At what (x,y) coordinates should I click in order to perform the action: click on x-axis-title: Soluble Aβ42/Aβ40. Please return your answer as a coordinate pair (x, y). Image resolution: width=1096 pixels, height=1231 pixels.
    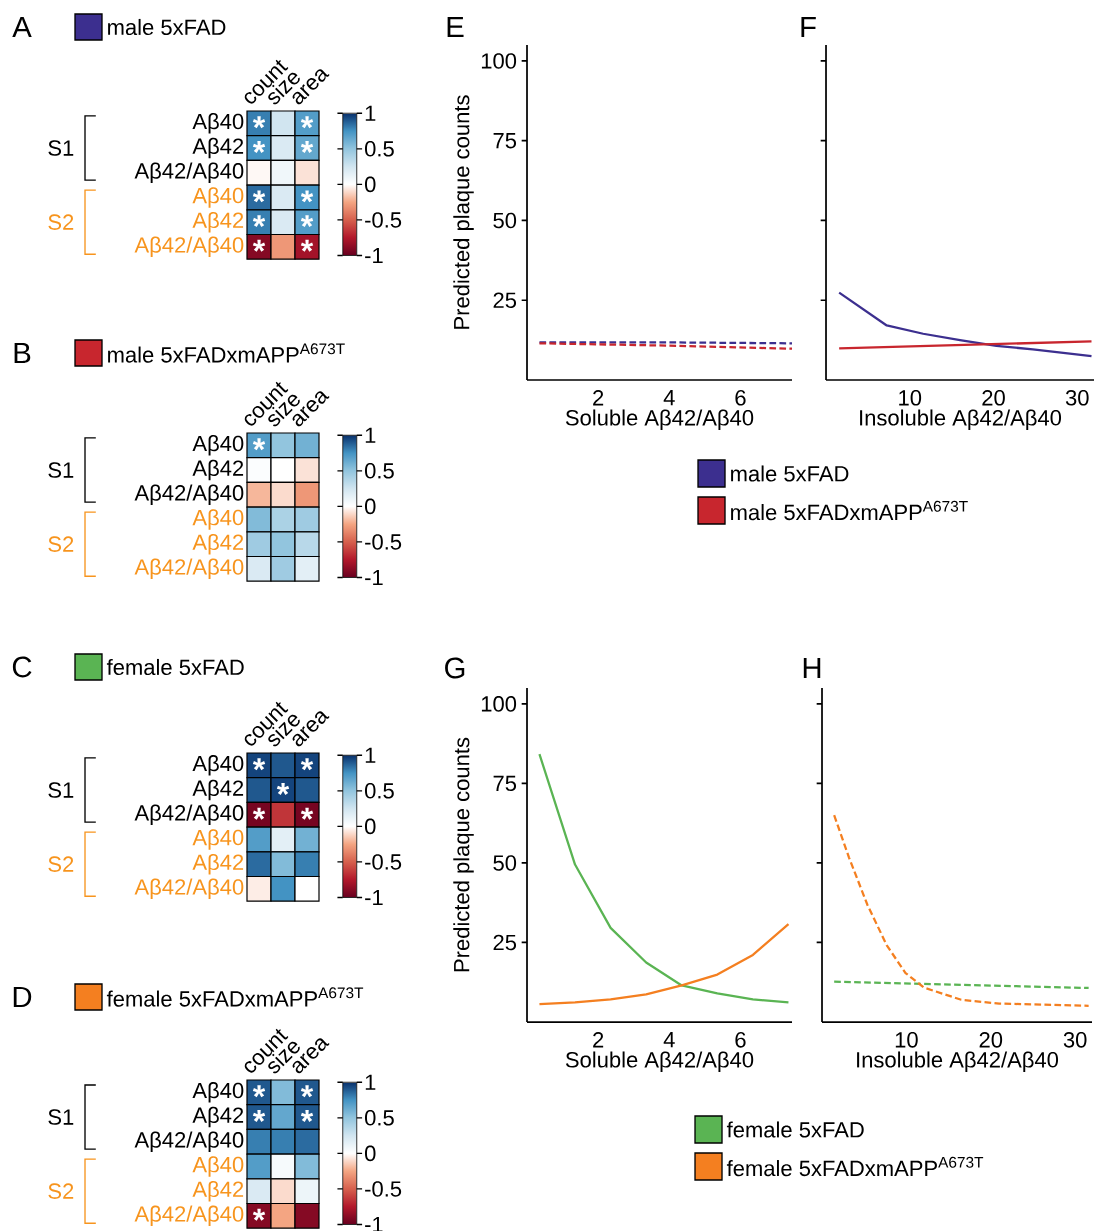
    Looking at the image, I should click on (659, 419).